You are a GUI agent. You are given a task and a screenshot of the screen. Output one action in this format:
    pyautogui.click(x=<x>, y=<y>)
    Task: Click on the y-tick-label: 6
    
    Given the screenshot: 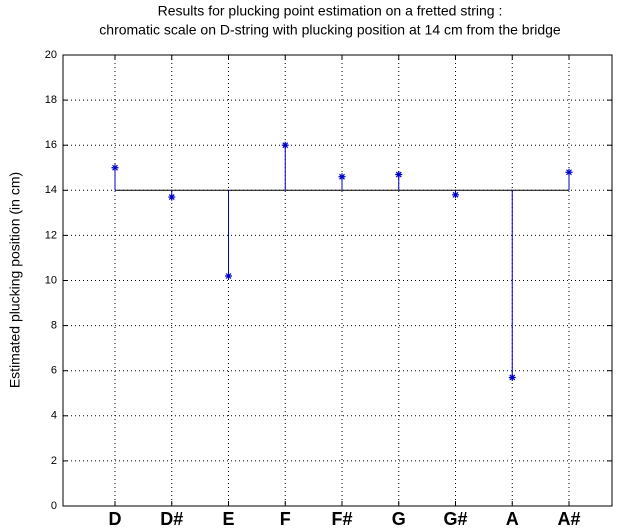 What is the action you would take?
    pyautogui.click(x=54, y=371)
    